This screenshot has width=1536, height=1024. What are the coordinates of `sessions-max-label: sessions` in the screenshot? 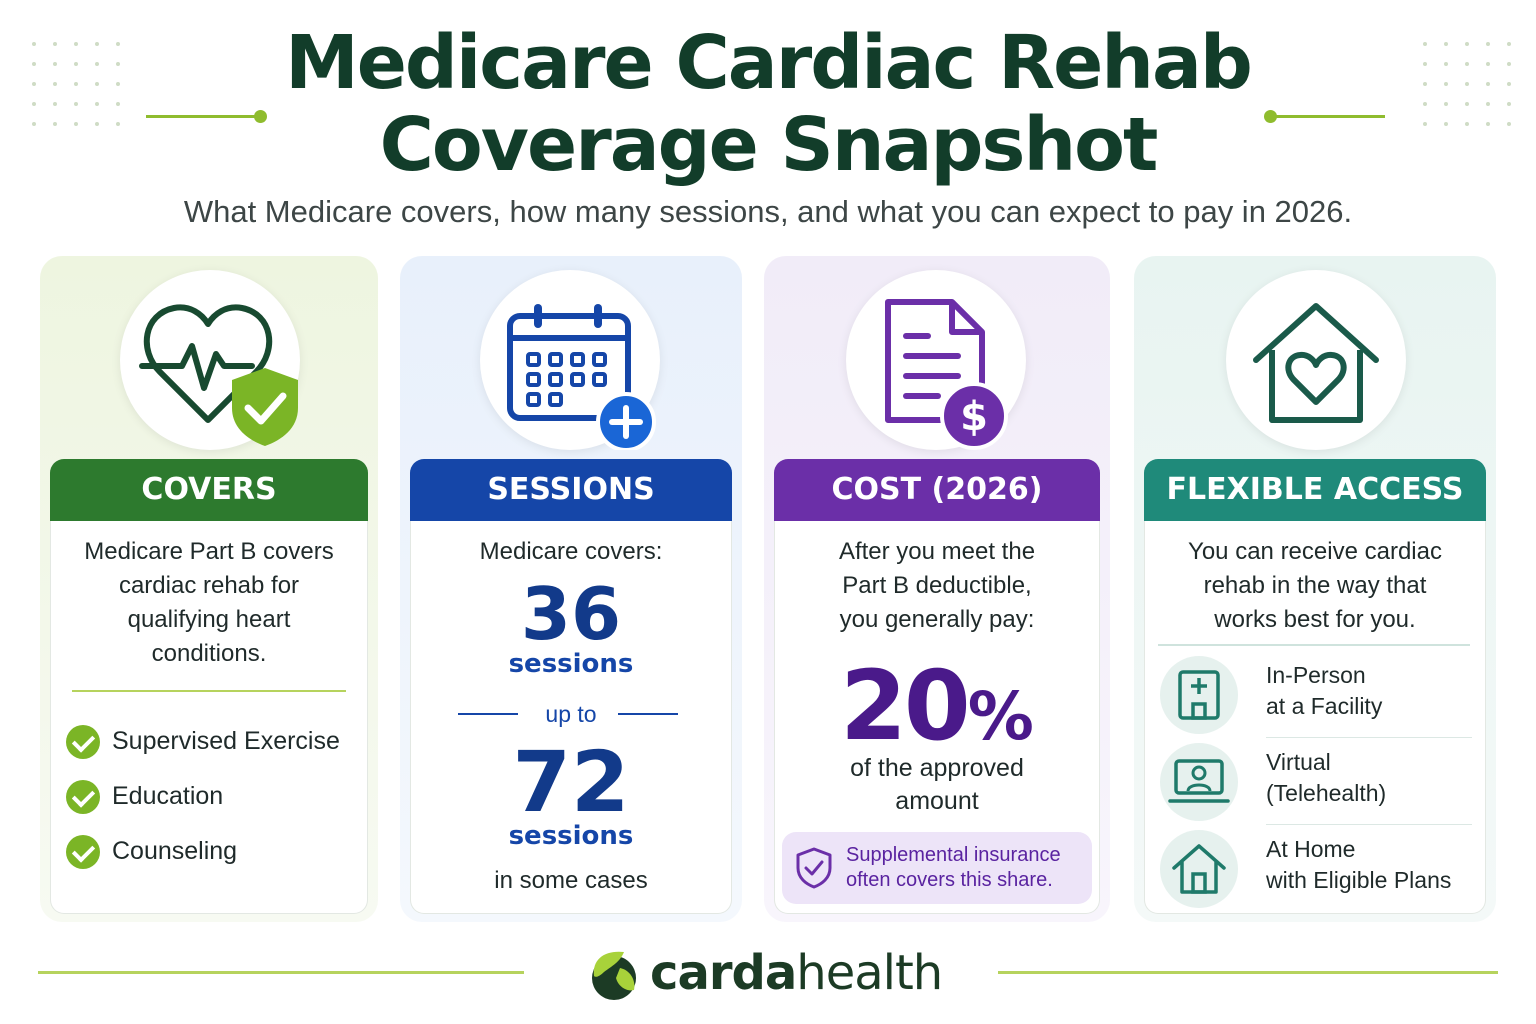 It's located at (571, 836).